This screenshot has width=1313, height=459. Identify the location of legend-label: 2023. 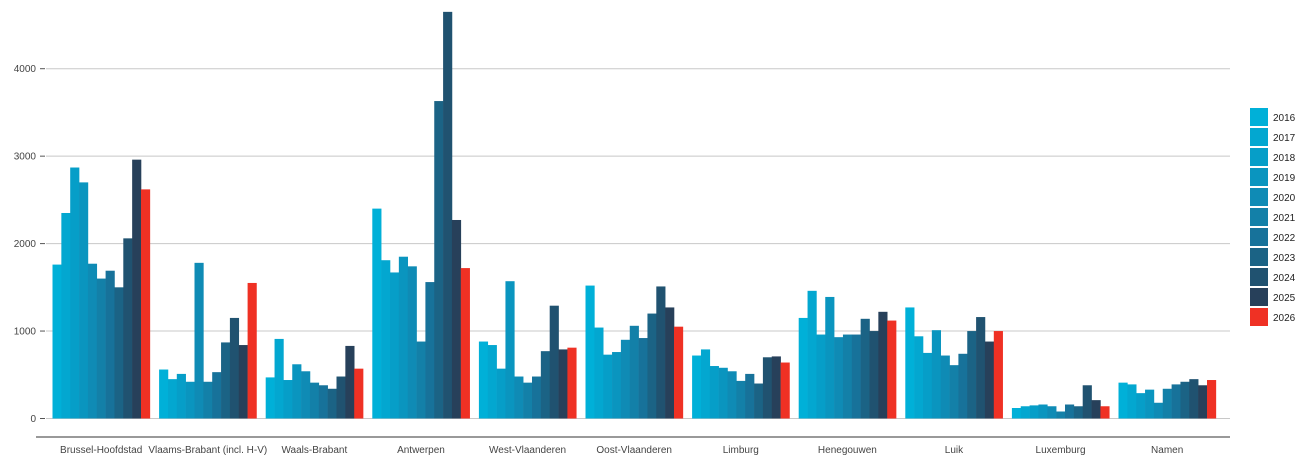
(1284, 258).